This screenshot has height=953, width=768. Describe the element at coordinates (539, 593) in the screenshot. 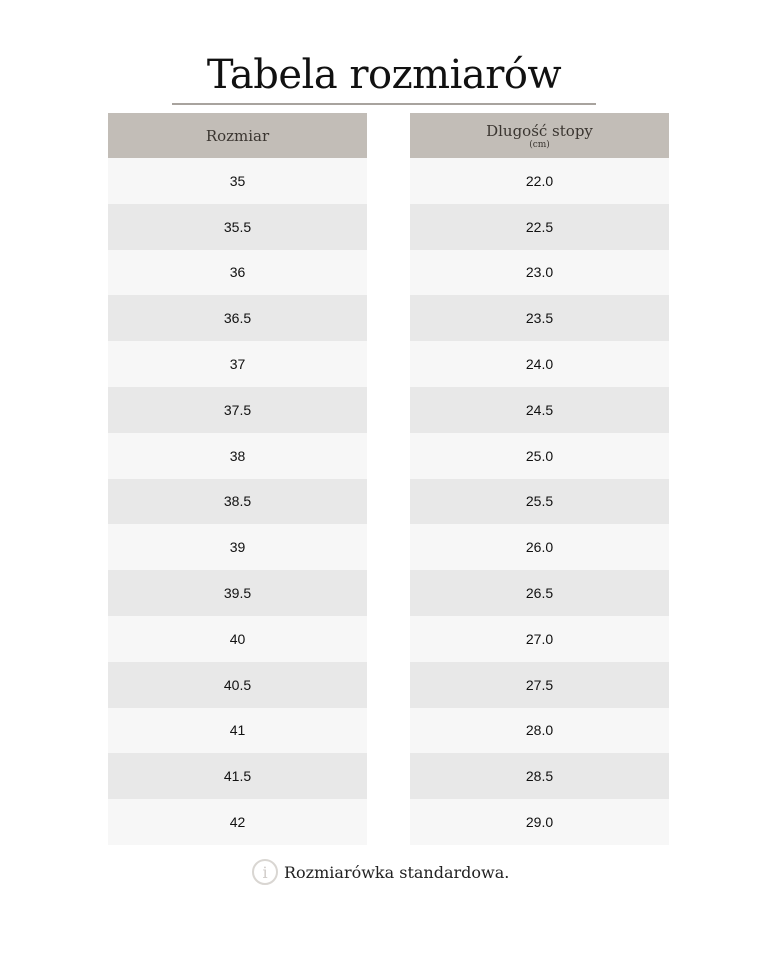

I see `length-cell: 26.5` at that location.